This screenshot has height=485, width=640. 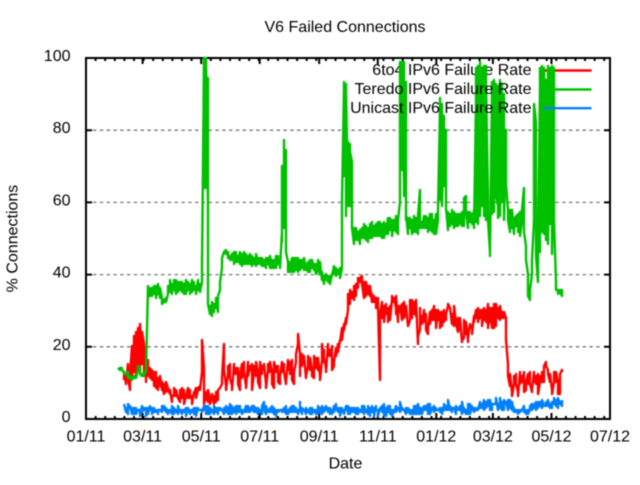 I want to click on svg-text: 01/11, so click(x=86, y=437).